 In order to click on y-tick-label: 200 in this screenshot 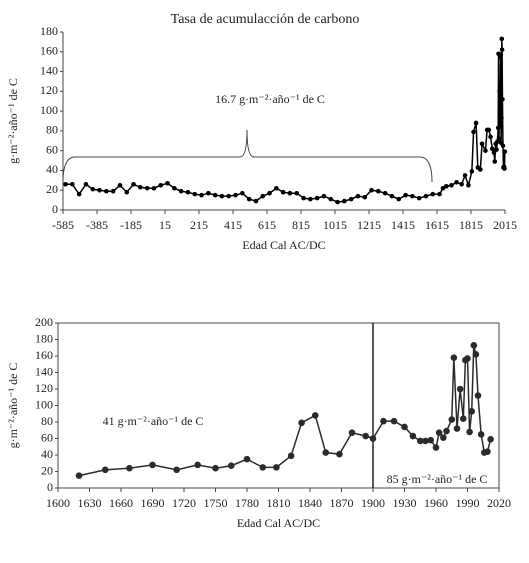, I will do `click(44, 322)`.